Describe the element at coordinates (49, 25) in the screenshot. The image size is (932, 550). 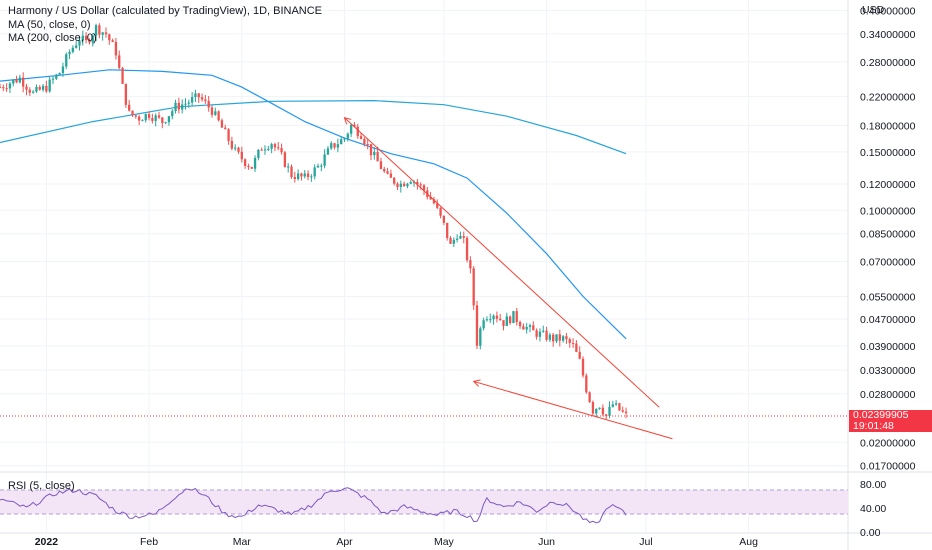
I see `ma50-legend: MA (50, close, 0)` at that location.